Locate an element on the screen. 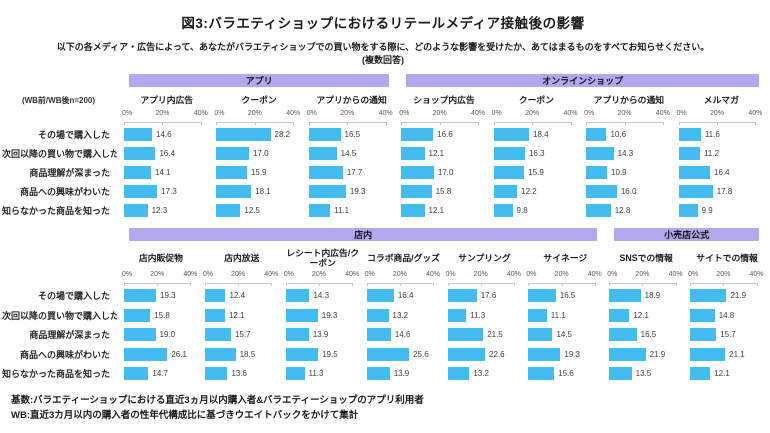 The image size is (770, 433). bar-cell: 16.3 is located at coordinates (536, 154).